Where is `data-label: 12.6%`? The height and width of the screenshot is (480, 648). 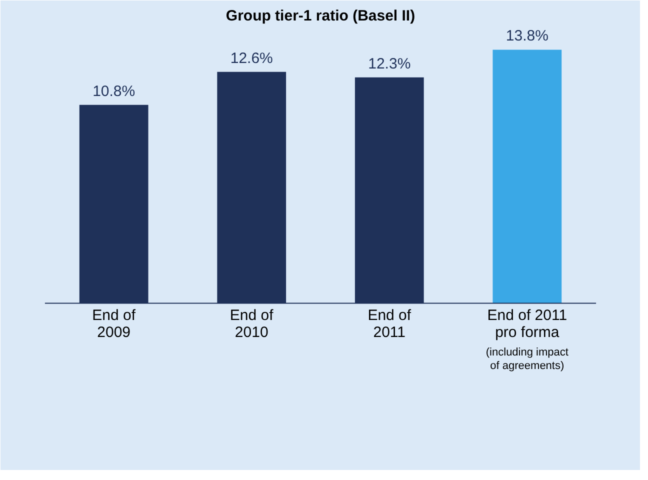 data-label: 12.6% is located at coordinates (251, 58).